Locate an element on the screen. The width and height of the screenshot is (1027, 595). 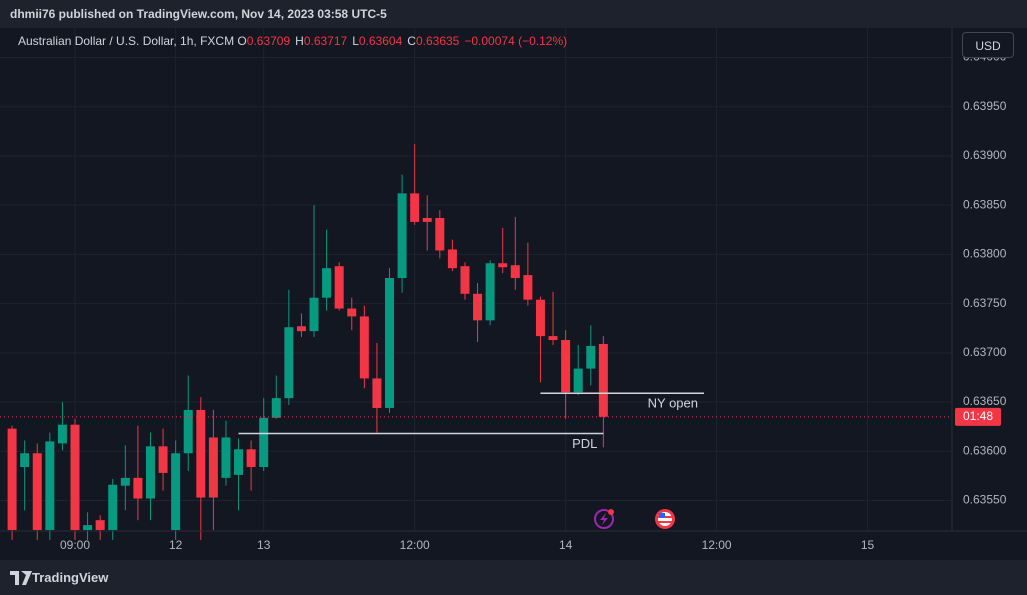
ohlc-value: 0.63635 is located at coordinates (437, 41).